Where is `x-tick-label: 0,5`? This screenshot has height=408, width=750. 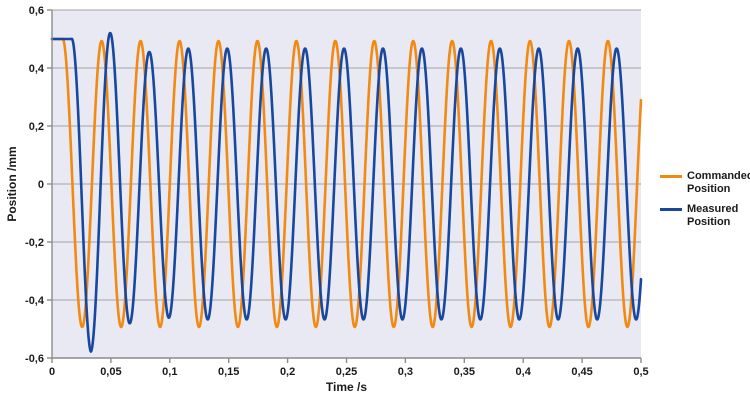
x-tick-label: 0,5 is located at coordinates (640, 372).